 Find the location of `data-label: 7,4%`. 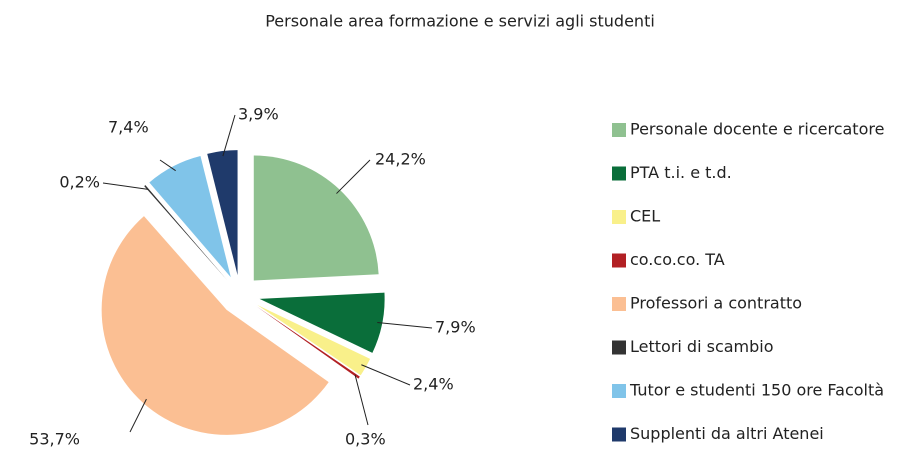

data-label: 7,4% is located at coordinates (128, 127).